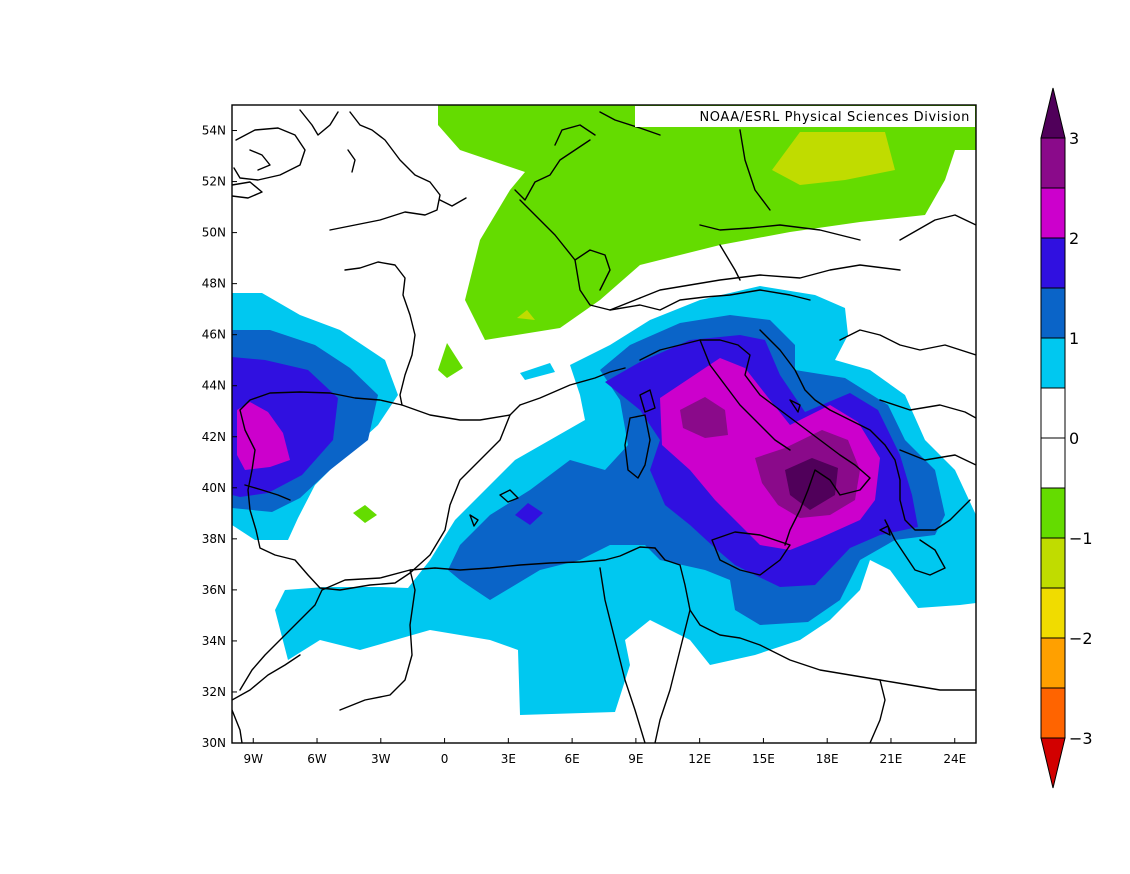 This screenshot has width=1130, height=874. I want to click on x-tick-label: 12E, so click(699, 759).